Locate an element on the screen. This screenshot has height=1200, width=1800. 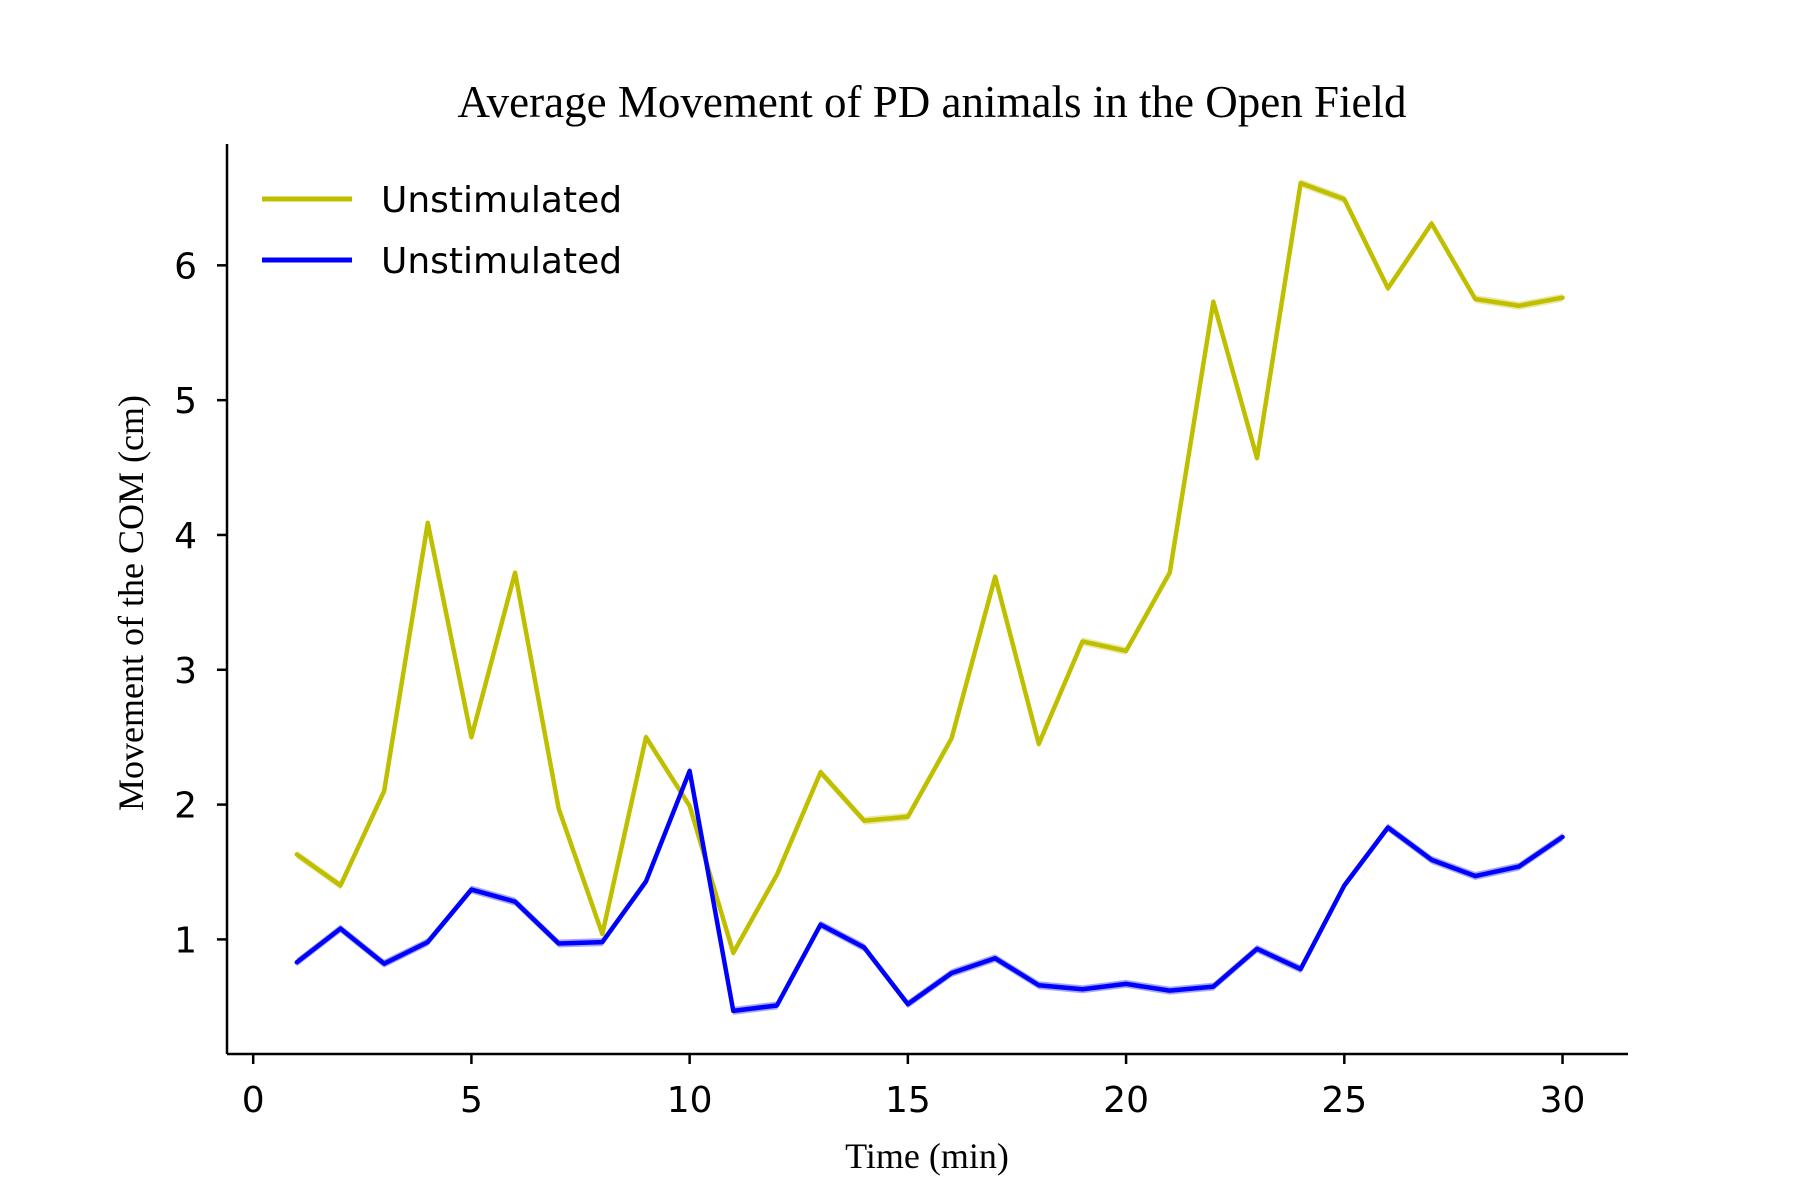
x-tick-label: 10 is located at coordinates (690, 1100).